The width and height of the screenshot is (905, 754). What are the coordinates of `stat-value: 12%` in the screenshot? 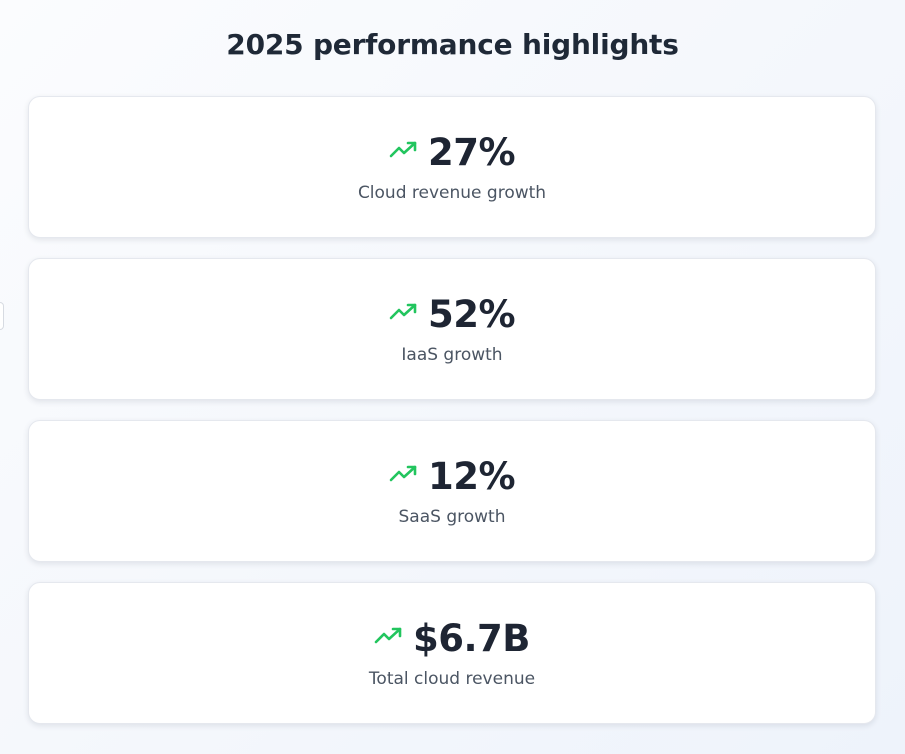 It's located at (471, 476).